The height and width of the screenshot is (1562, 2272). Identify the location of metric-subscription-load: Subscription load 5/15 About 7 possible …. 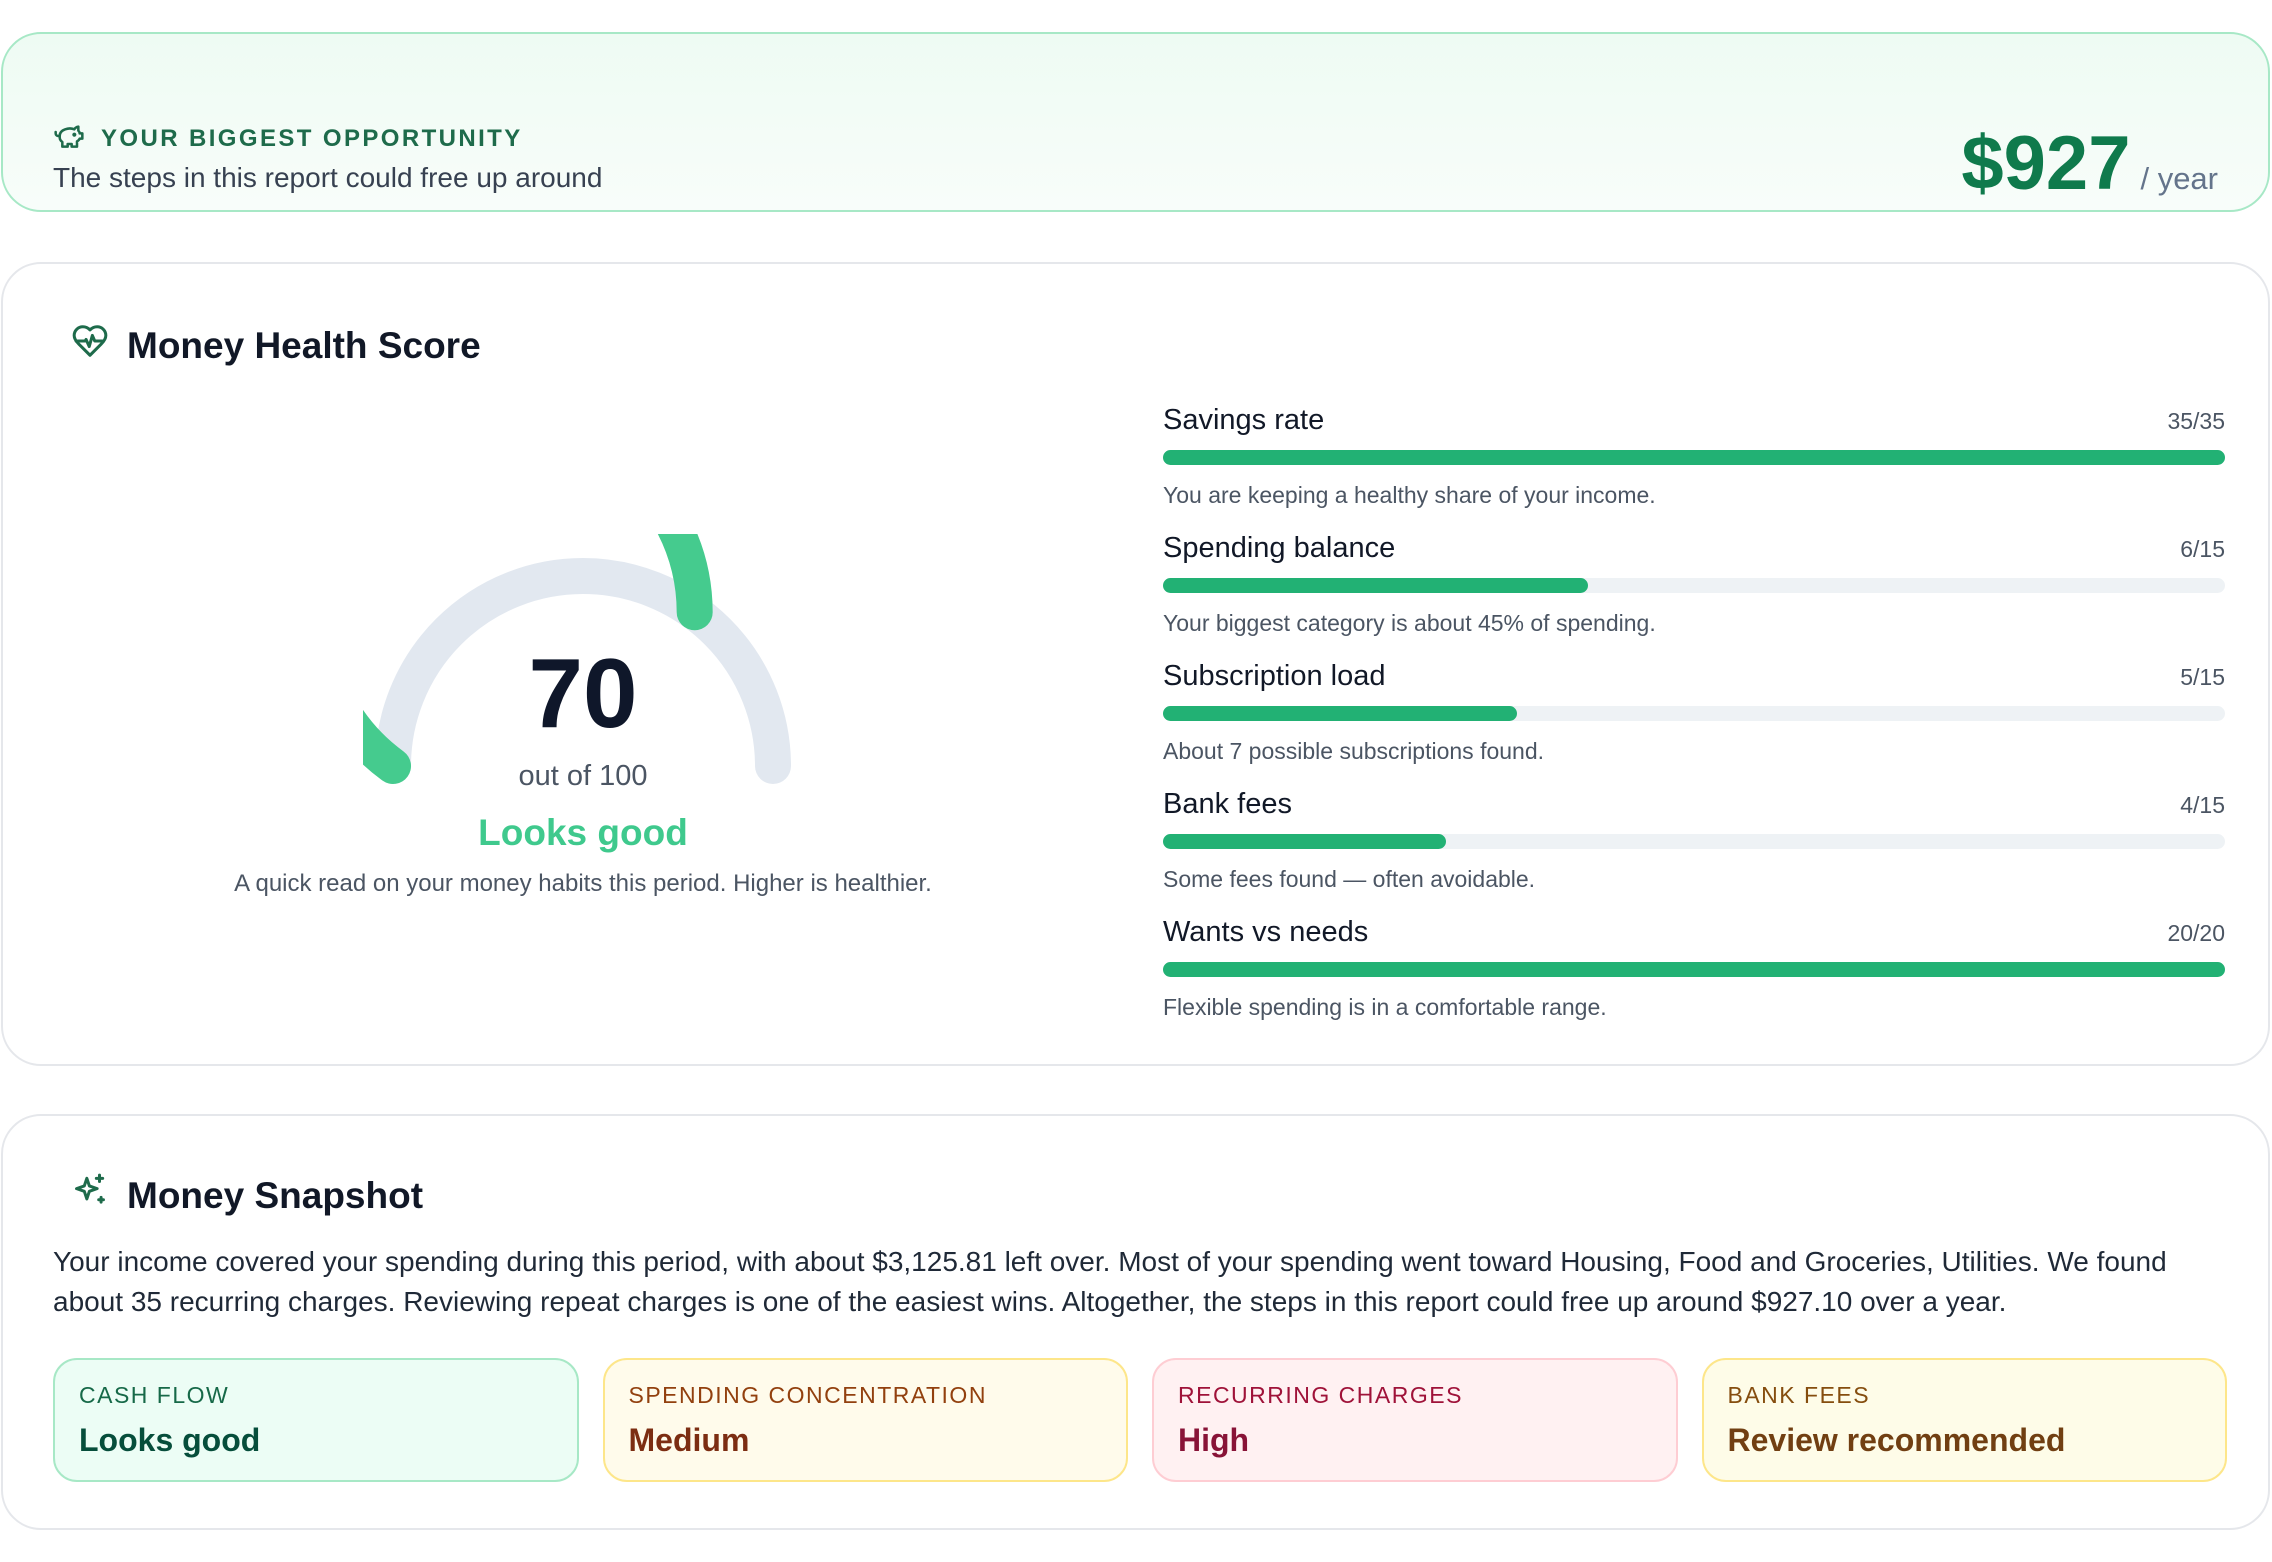
(1693, 724).